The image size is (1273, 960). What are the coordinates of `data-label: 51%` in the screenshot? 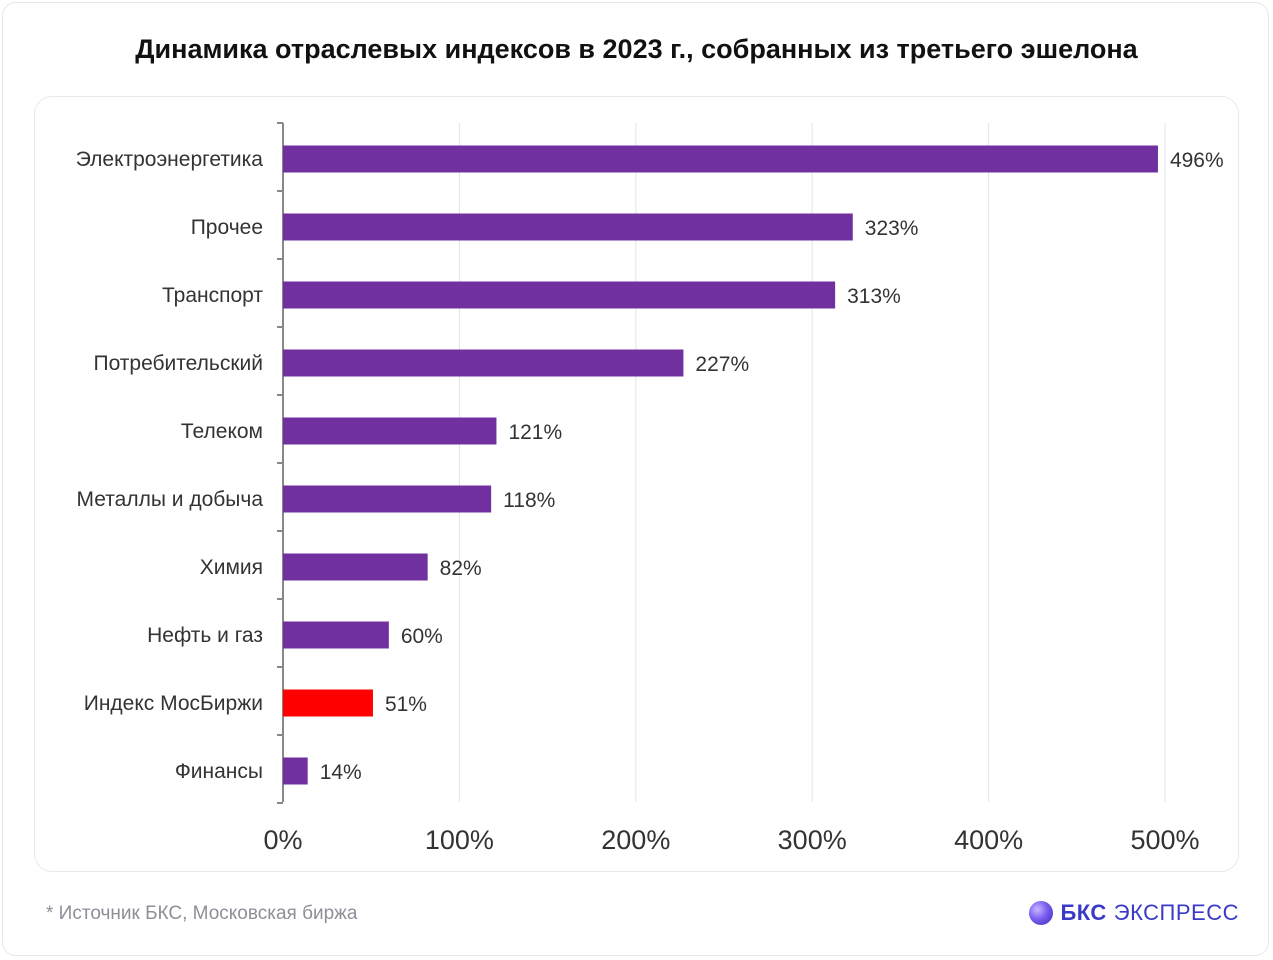 It's located at (406, 704).